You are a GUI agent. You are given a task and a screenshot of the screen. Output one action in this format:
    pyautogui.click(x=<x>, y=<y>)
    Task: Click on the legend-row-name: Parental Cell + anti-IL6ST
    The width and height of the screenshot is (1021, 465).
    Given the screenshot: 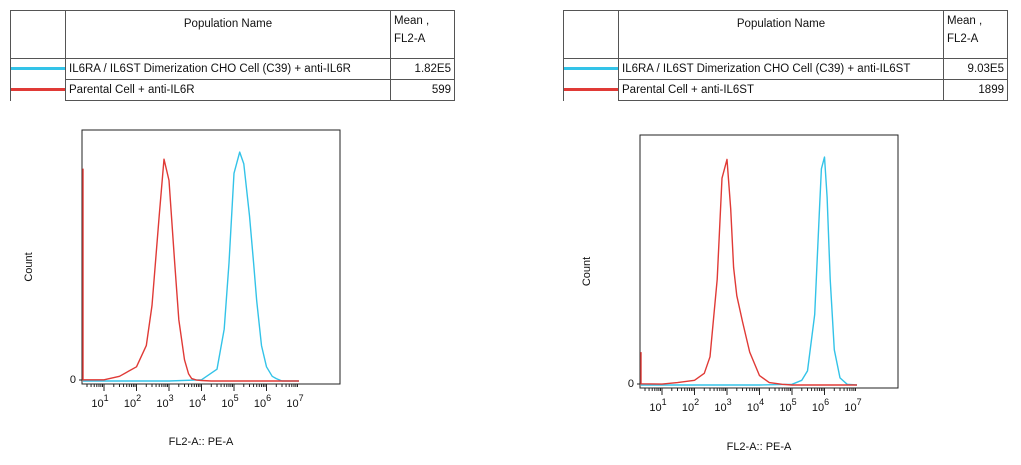 What is the action you would take?
    pyautogui.click(x=781, y=90)
    